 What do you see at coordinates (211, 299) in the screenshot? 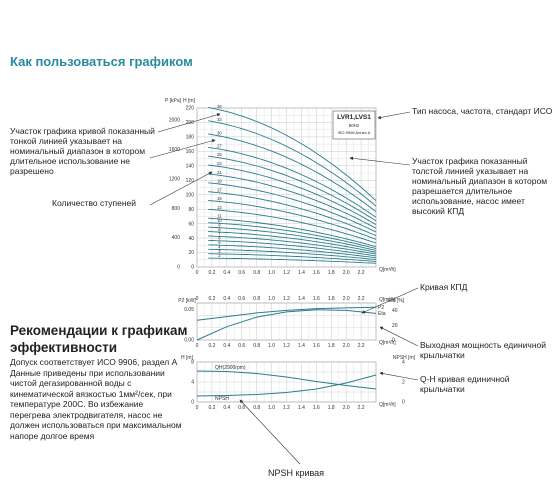
I see `eff-x-tick-label-top: 0.2` at bounding box center [211, 299].